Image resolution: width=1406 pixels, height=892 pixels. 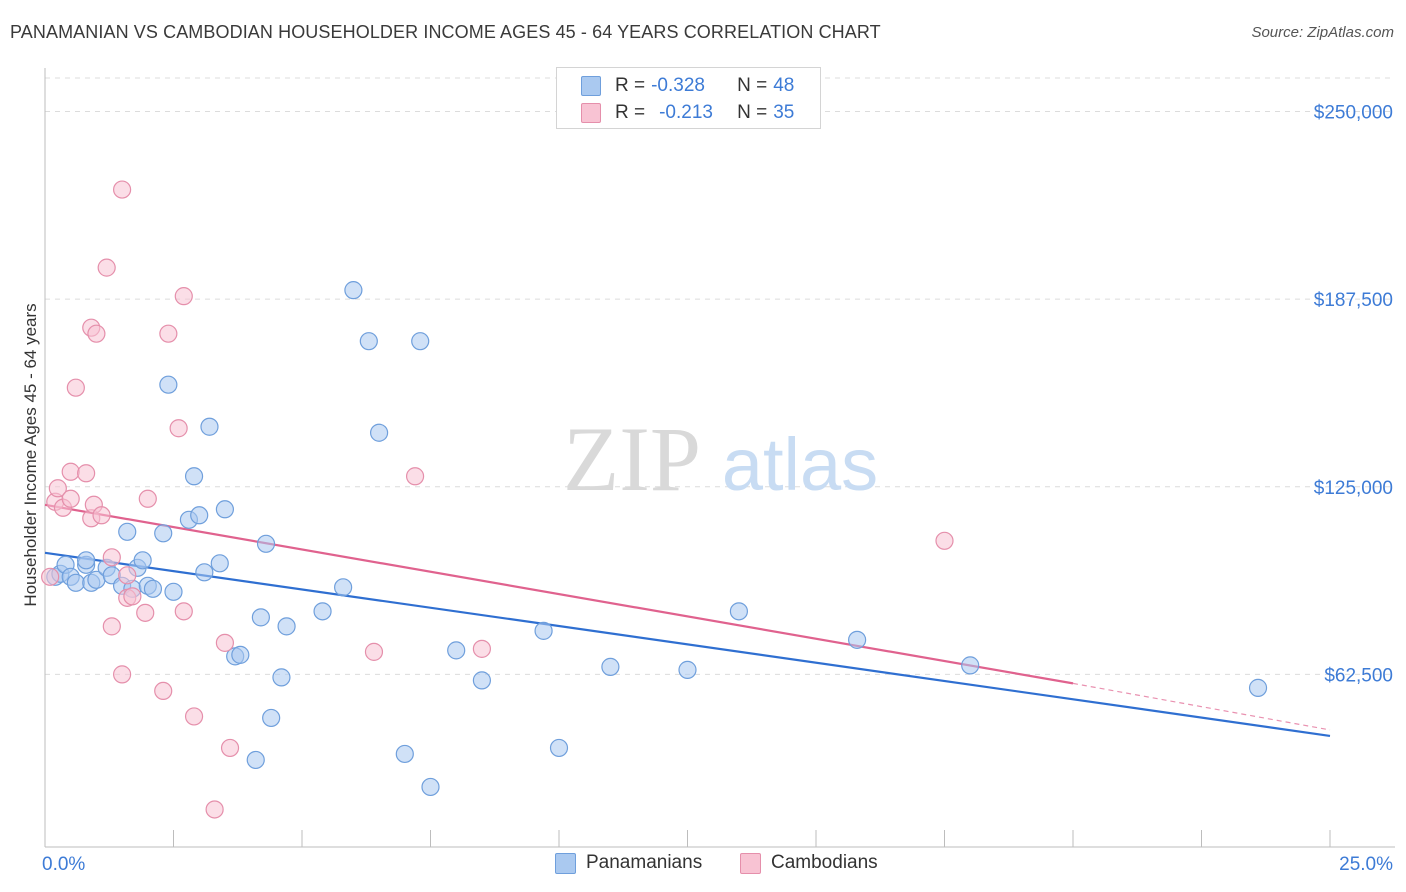 I want to click on r-value: -0.213, so click(x=686, y=112).